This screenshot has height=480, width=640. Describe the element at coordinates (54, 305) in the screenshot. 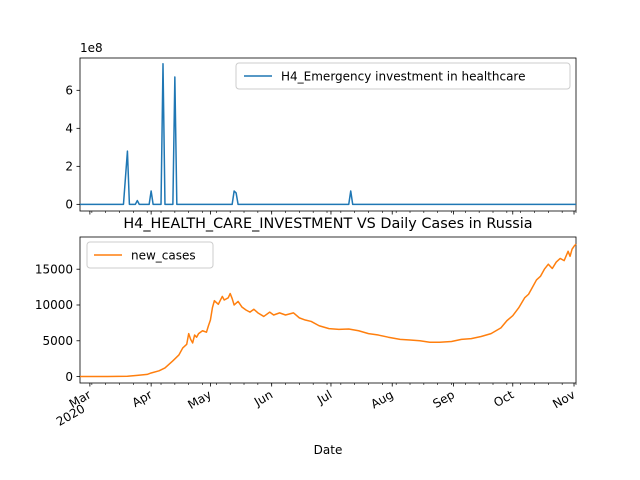

I see `bottom-y-tick-label: 10000` at that location.